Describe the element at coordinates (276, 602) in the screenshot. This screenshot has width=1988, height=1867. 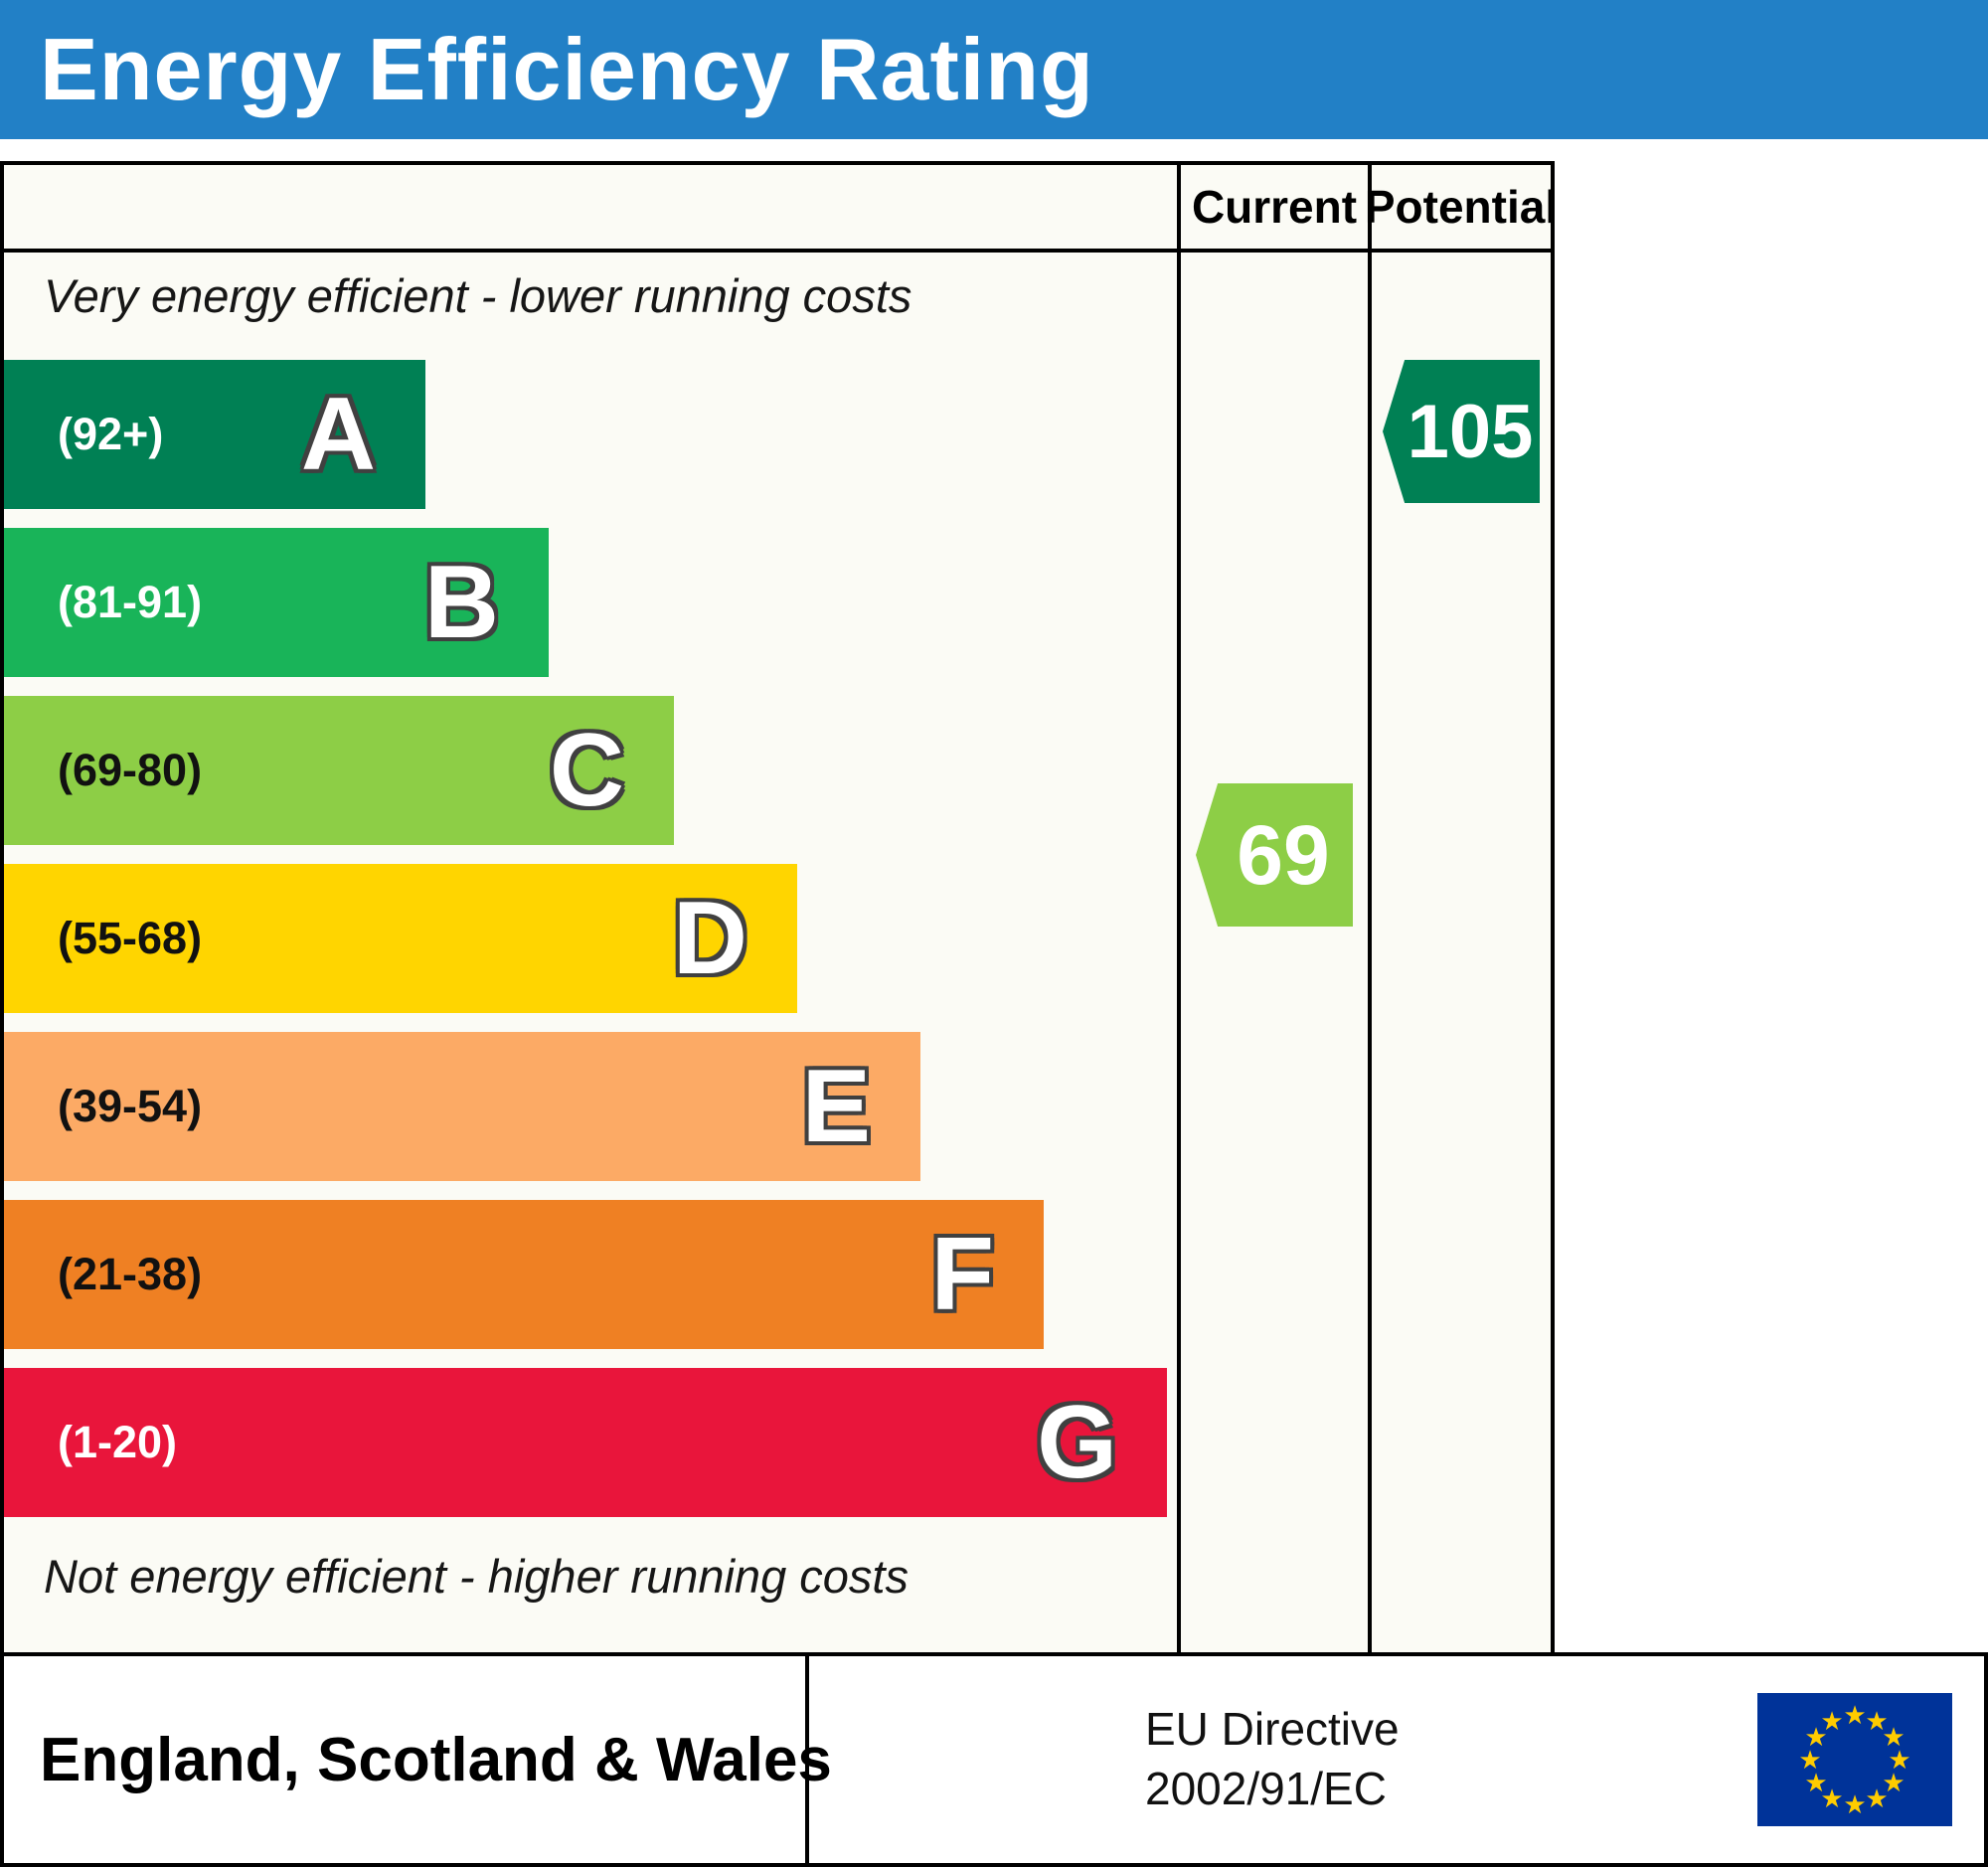
I see `band-b: (81-91) B` at that location.